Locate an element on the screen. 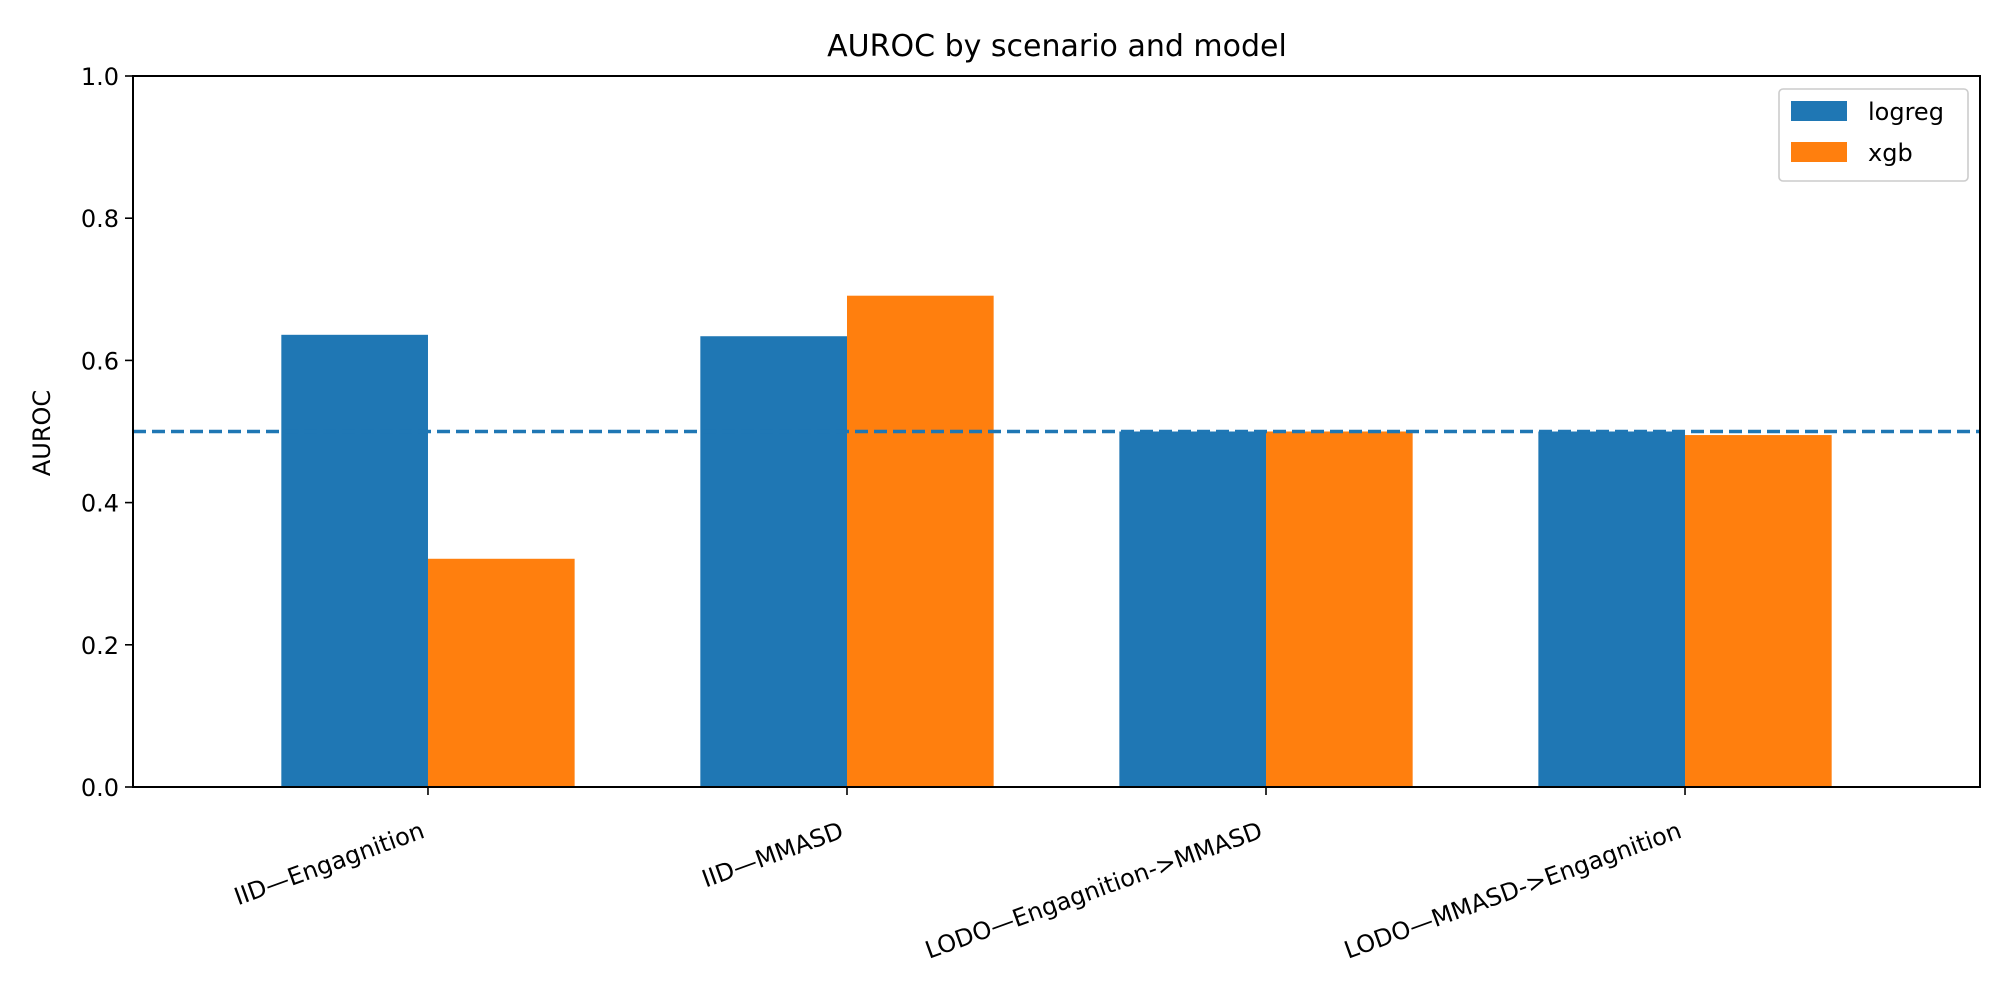  y-tick-label: 0.6 is located at coordinates (100, 361).